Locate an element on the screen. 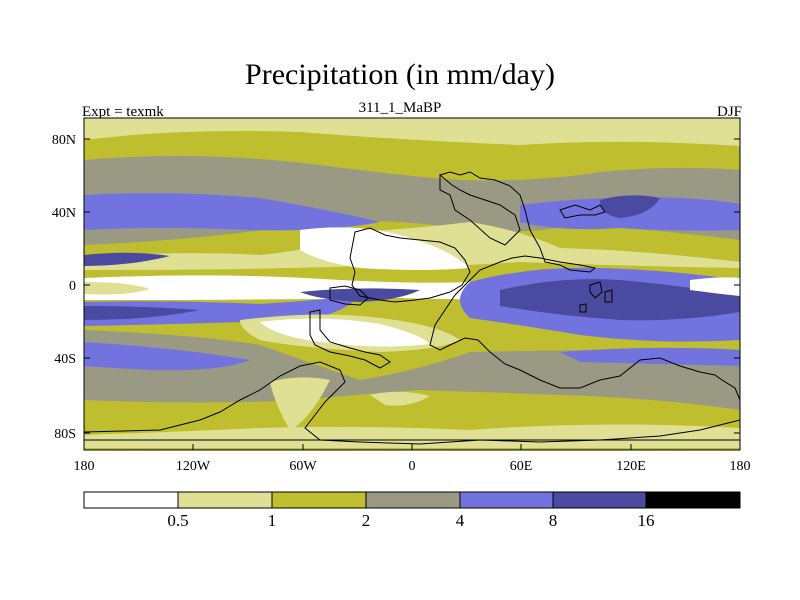 This screenshot has width=800, height=600. map-title: Precipitation (in mm/day) is located at coordinates (400, 74).